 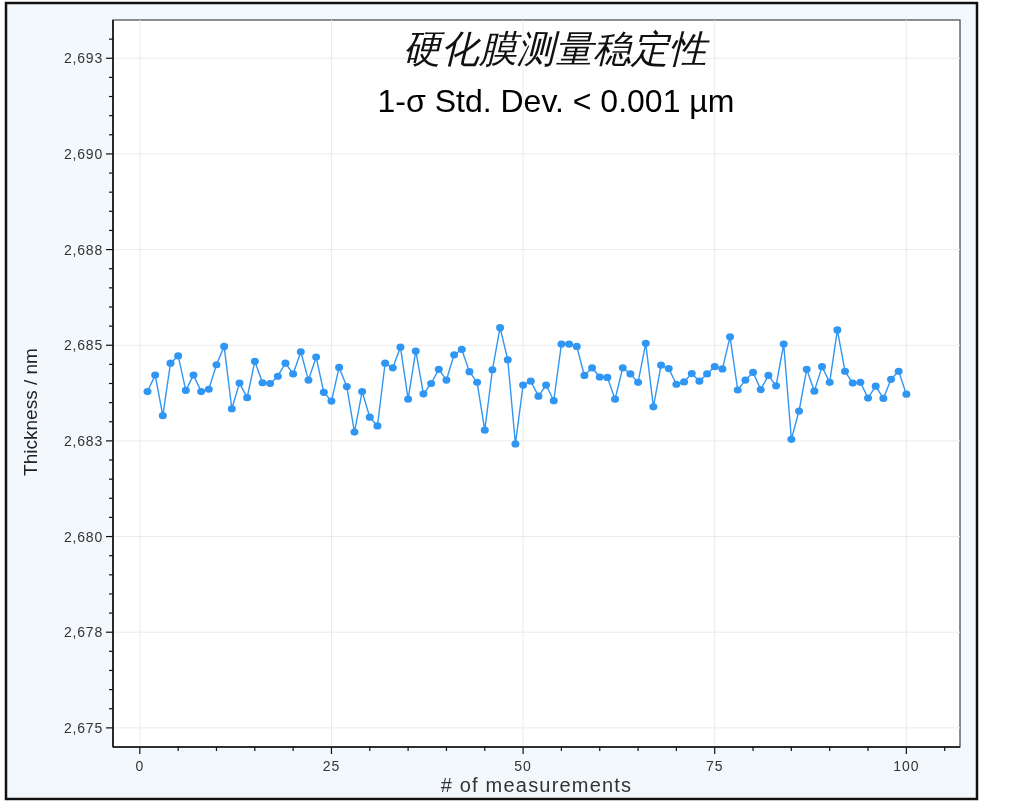 I want to click on x-tick-label: 50, so click(x=523, y=766).